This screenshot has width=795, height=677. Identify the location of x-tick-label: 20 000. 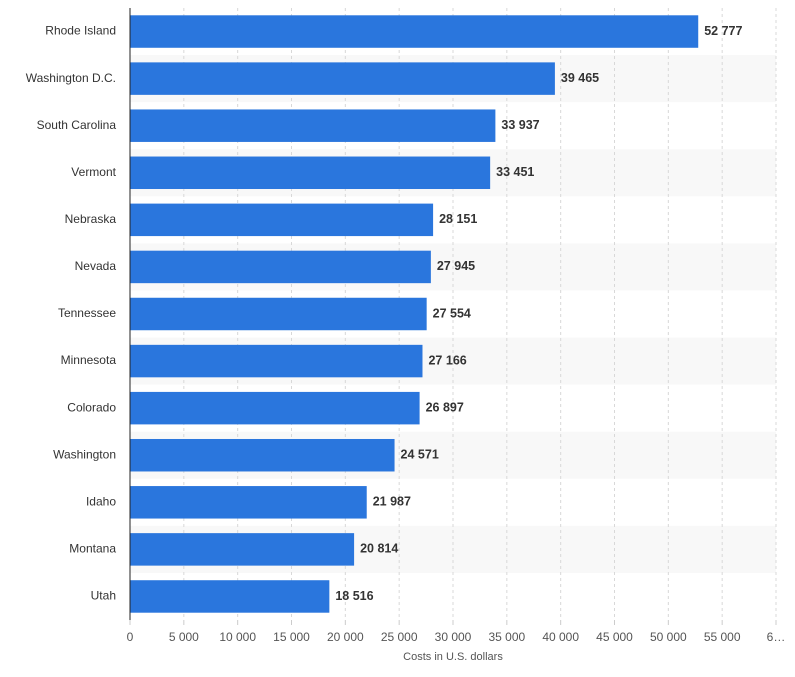
(345, 637).